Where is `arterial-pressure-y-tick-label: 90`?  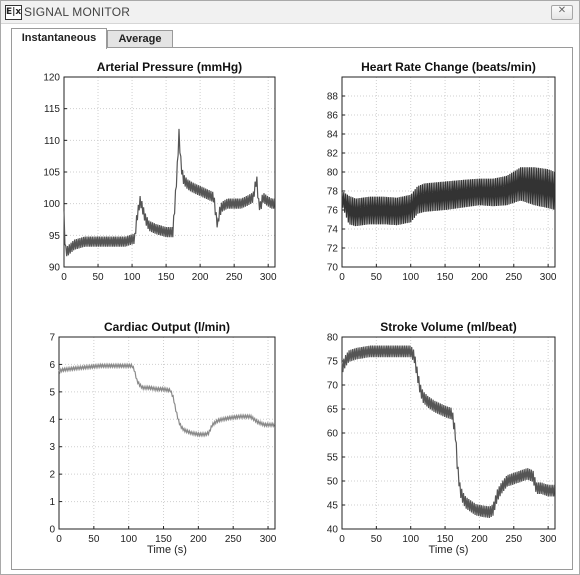
arterial-pressure-y-tick-label: 90 is located at coordinates (55, 268).